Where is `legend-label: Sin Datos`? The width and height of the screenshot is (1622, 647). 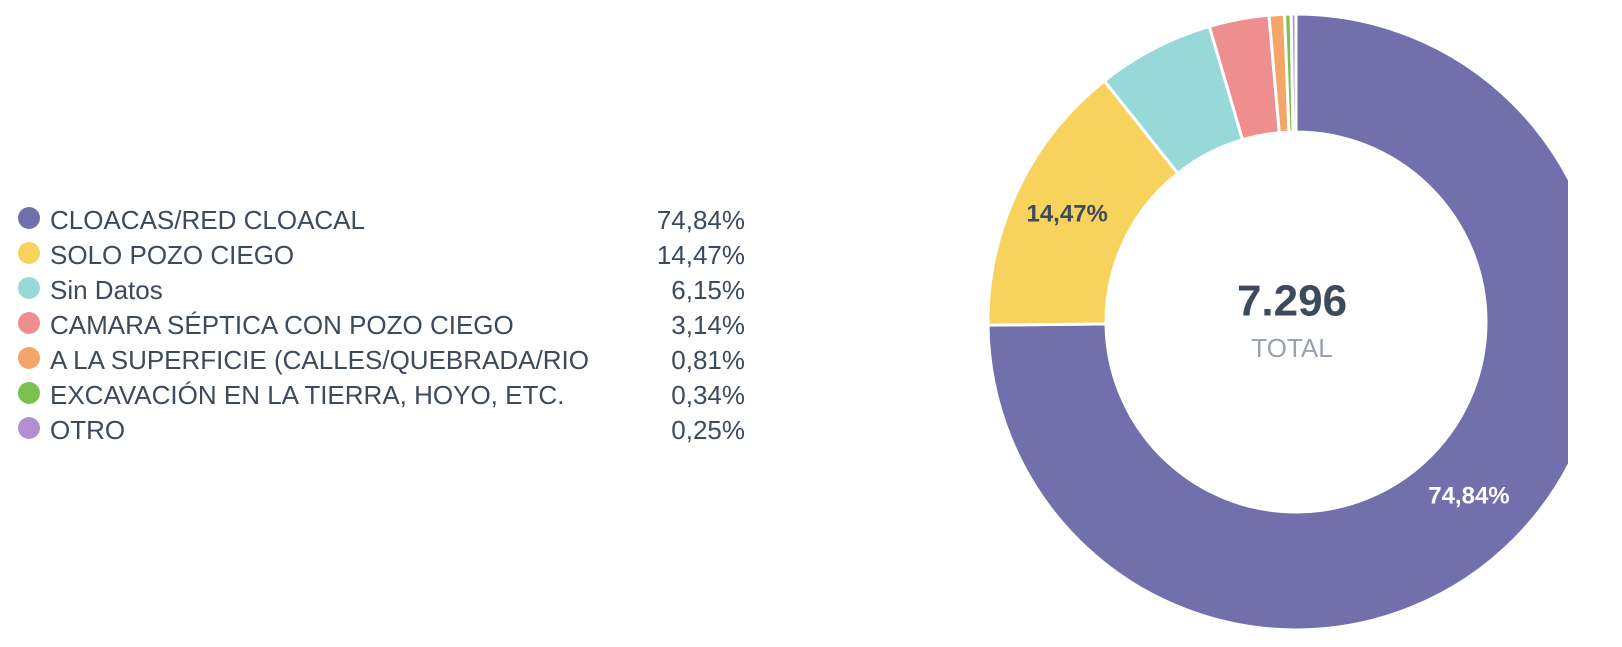
legend-label: Sin Datos is located at coordinates (106, 290).